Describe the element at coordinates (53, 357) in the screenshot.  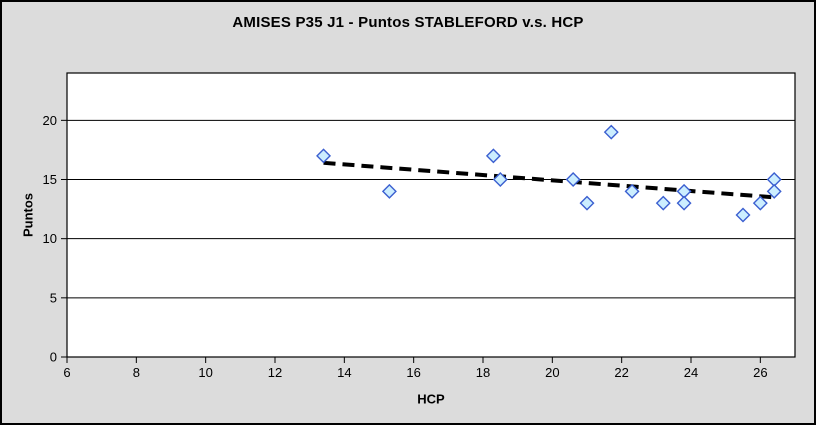
I see `y-tick-label: 0` at that location.